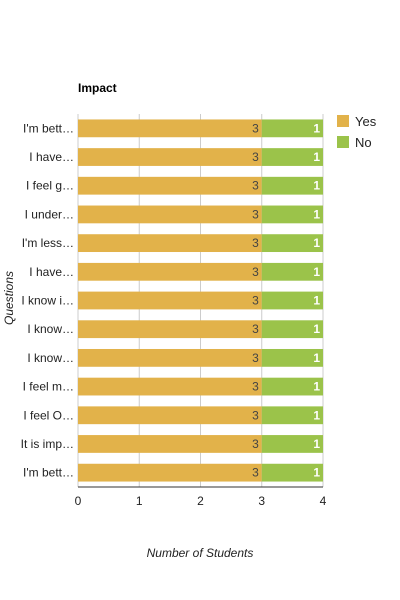 The width and height of the screenshot is (400, 600). Describe the element at coordinates (357, 132) in the screenshot. I see `legend: Yes No` at that location.